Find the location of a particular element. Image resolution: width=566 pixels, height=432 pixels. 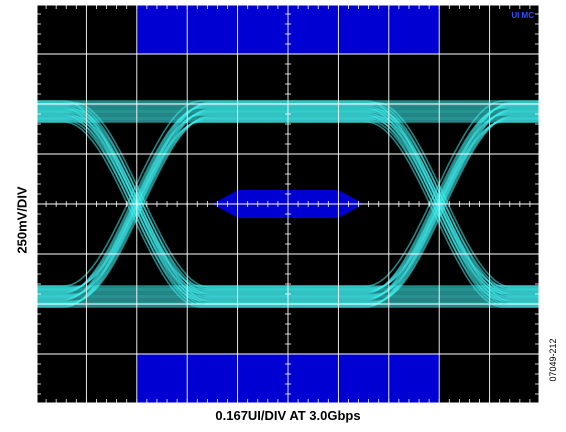

y-axis-label-box: 250mV/DIV is located at coordinates (22, 220).